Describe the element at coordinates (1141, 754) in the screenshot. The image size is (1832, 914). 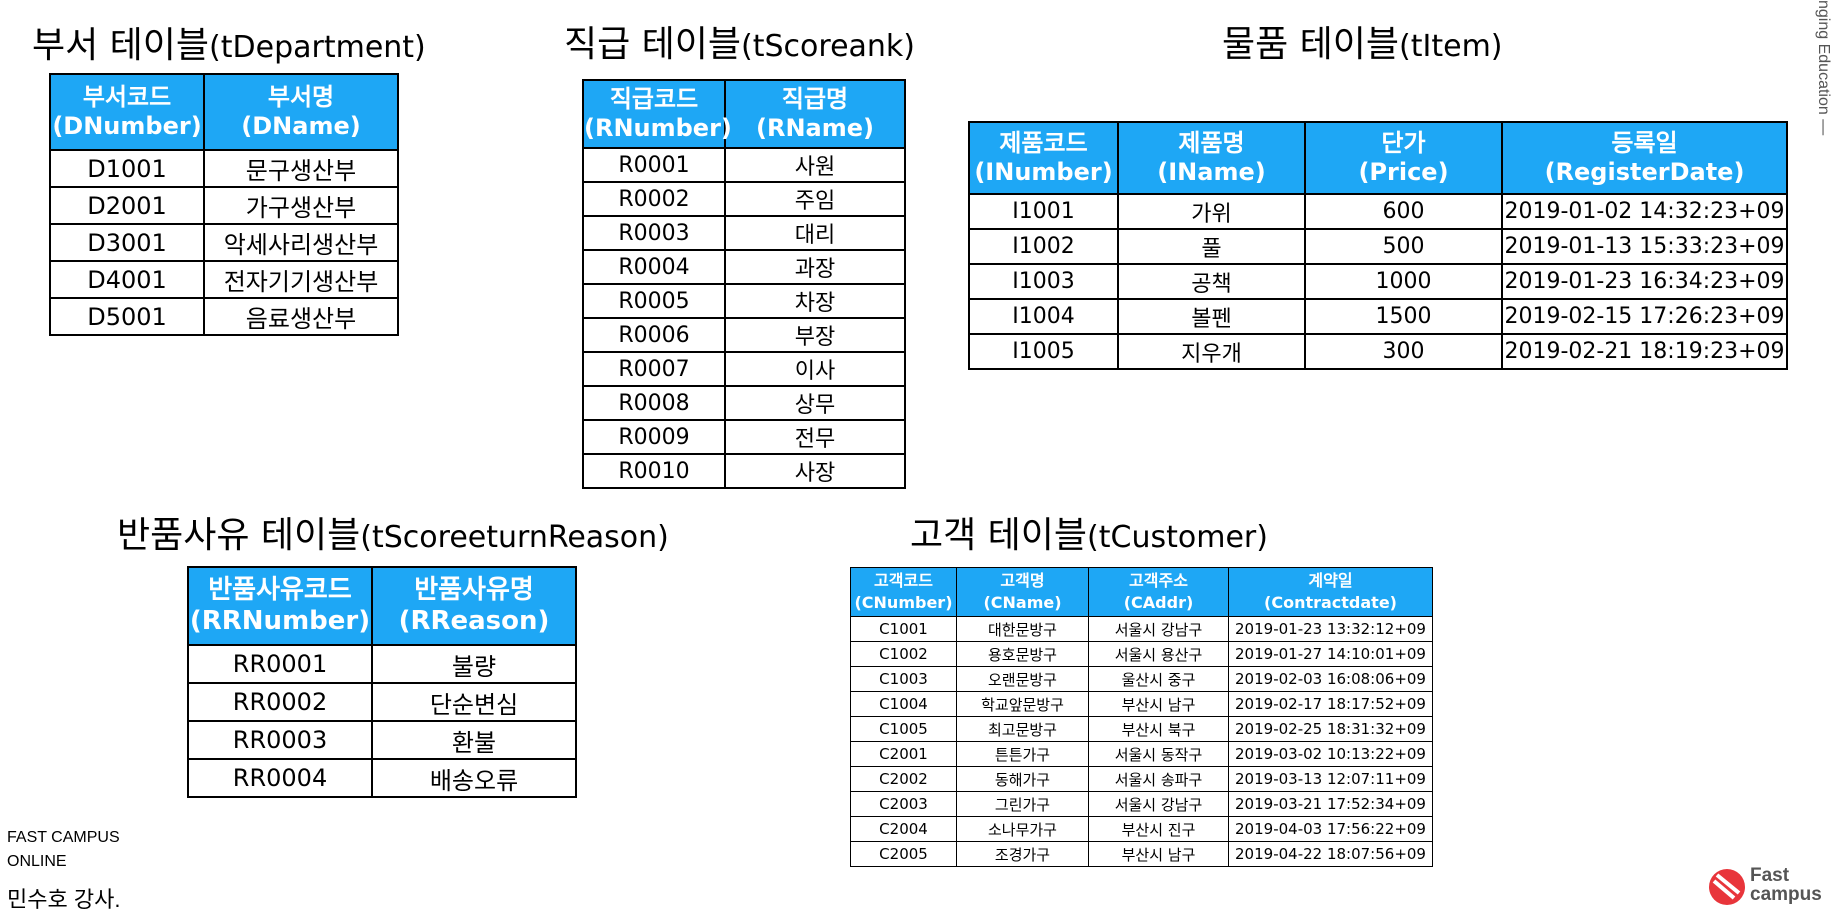
I see `table-row: C2001 튼튼가구 서울시 동작구 2019-03-02 10:13:22+09` at that location.